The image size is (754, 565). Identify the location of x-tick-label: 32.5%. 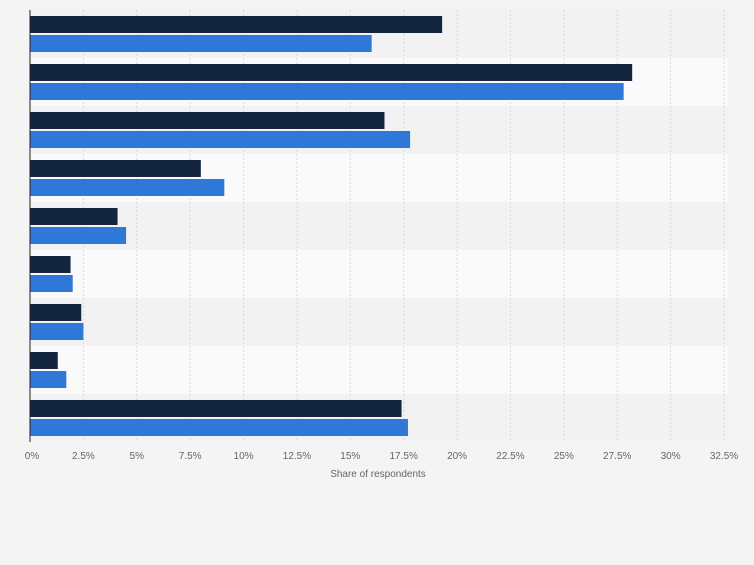
(724, 456).